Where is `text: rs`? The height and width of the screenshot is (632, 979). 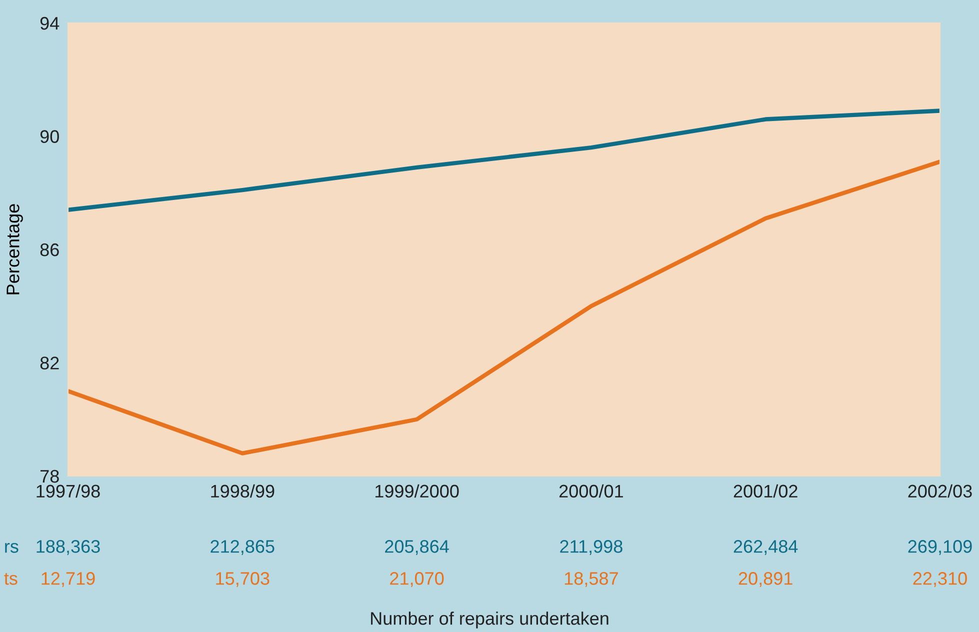 text: rs is located at coordinates (11, 547).